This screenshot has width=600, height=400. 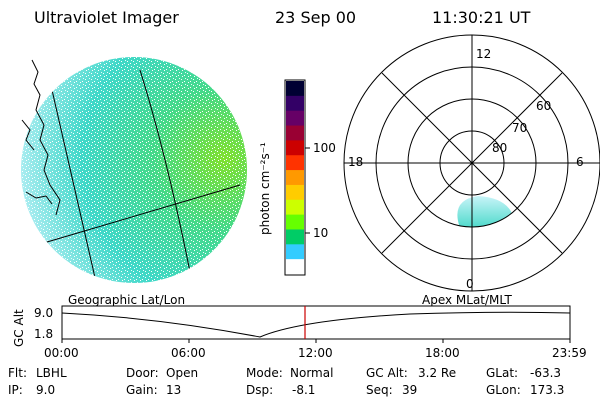 I want to click on colorbar-tick-10: 10, so click(x=321, y=233).